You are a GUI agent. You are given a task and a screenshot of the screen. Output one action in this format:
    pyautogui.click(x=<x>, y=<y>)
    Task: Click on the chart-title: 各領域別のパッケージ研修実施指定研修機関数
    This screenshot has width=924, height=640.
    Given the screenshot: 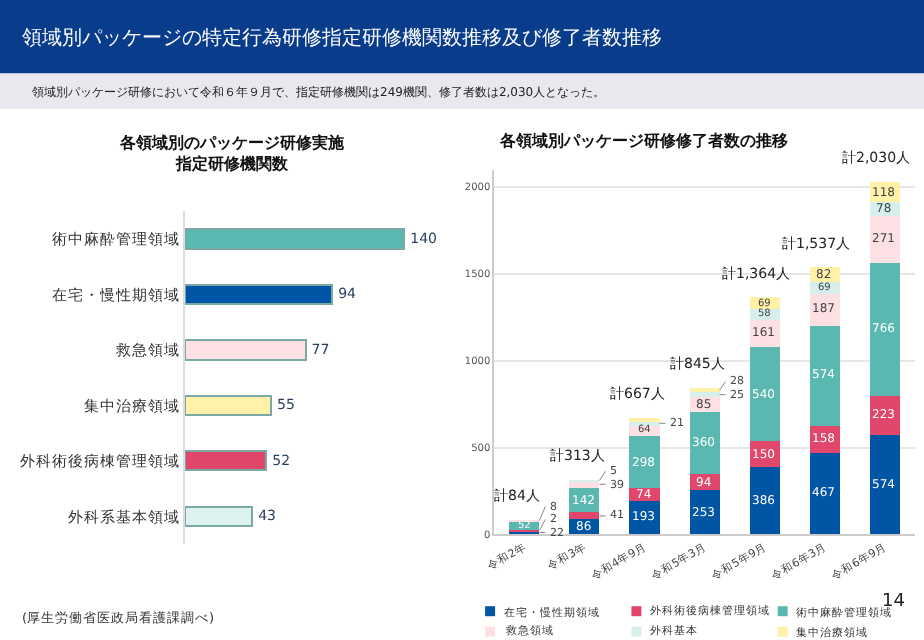 What is the action you would take?
    pyautogui.click(x=232, y=152)
    